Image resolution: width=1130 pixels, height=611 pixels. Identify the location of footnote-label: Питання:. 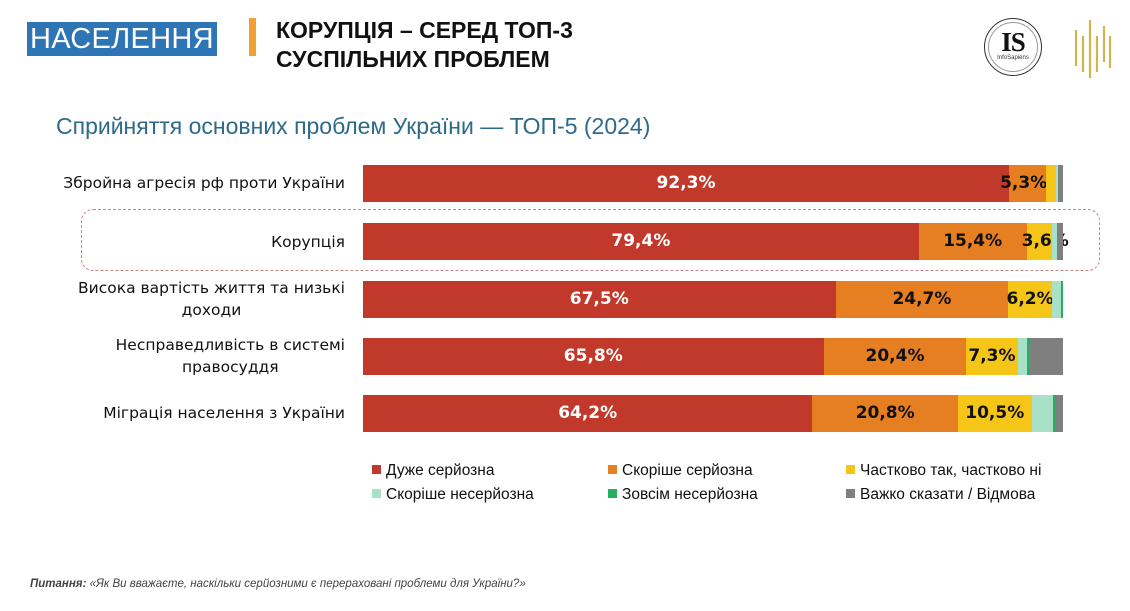
(58, 584).